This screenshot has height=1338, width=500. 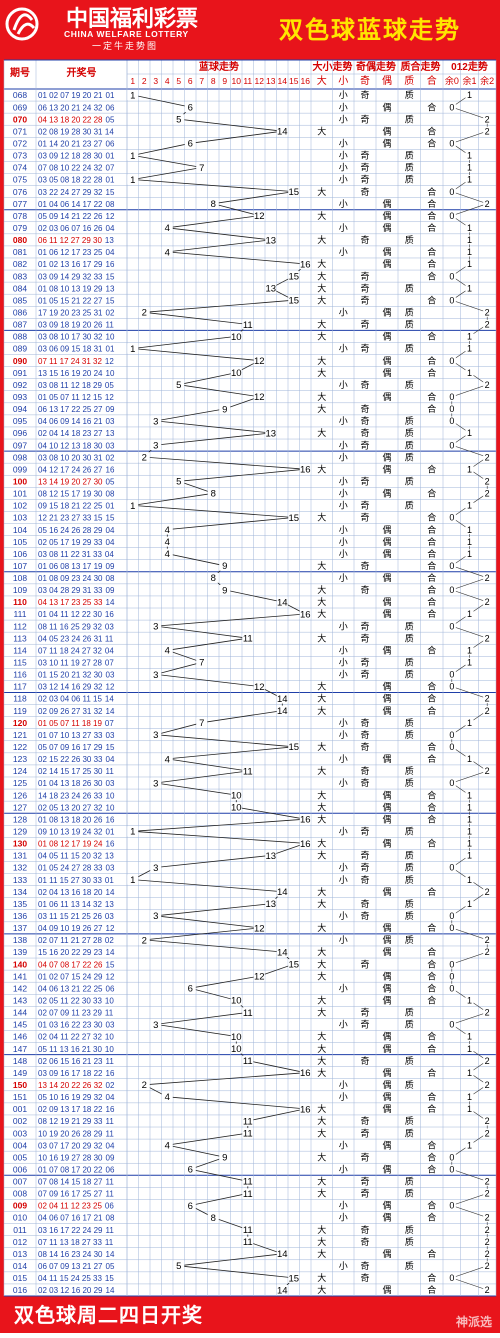 What do you see at coordinates (224, 372) in the screenshot?
I see `table-row: 091 13 15 16 19 20 24 10 大偶合` at bounding box center [224, 372].